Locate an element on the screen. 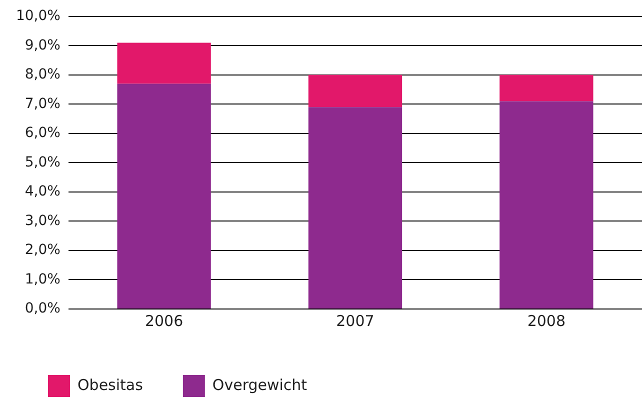  y-tick-label: 1,0% is located at coordinates (42, 279).